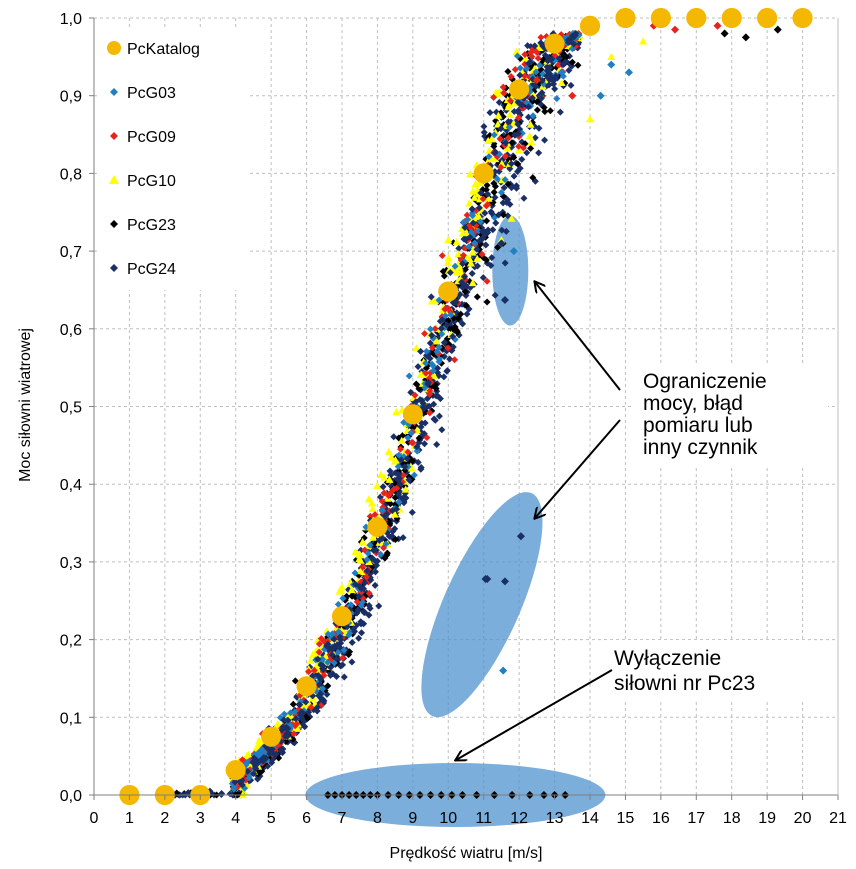  Describe the element at coordinates (151, 225) in the screenshot. I see `legend-label: PcG23` at that location.